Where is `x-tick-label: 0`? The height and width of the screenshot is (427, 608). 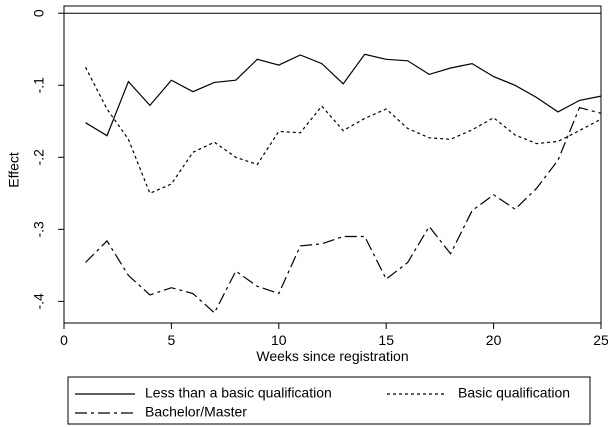
x-tick-label: 0 is located at coordinates (64, 340).